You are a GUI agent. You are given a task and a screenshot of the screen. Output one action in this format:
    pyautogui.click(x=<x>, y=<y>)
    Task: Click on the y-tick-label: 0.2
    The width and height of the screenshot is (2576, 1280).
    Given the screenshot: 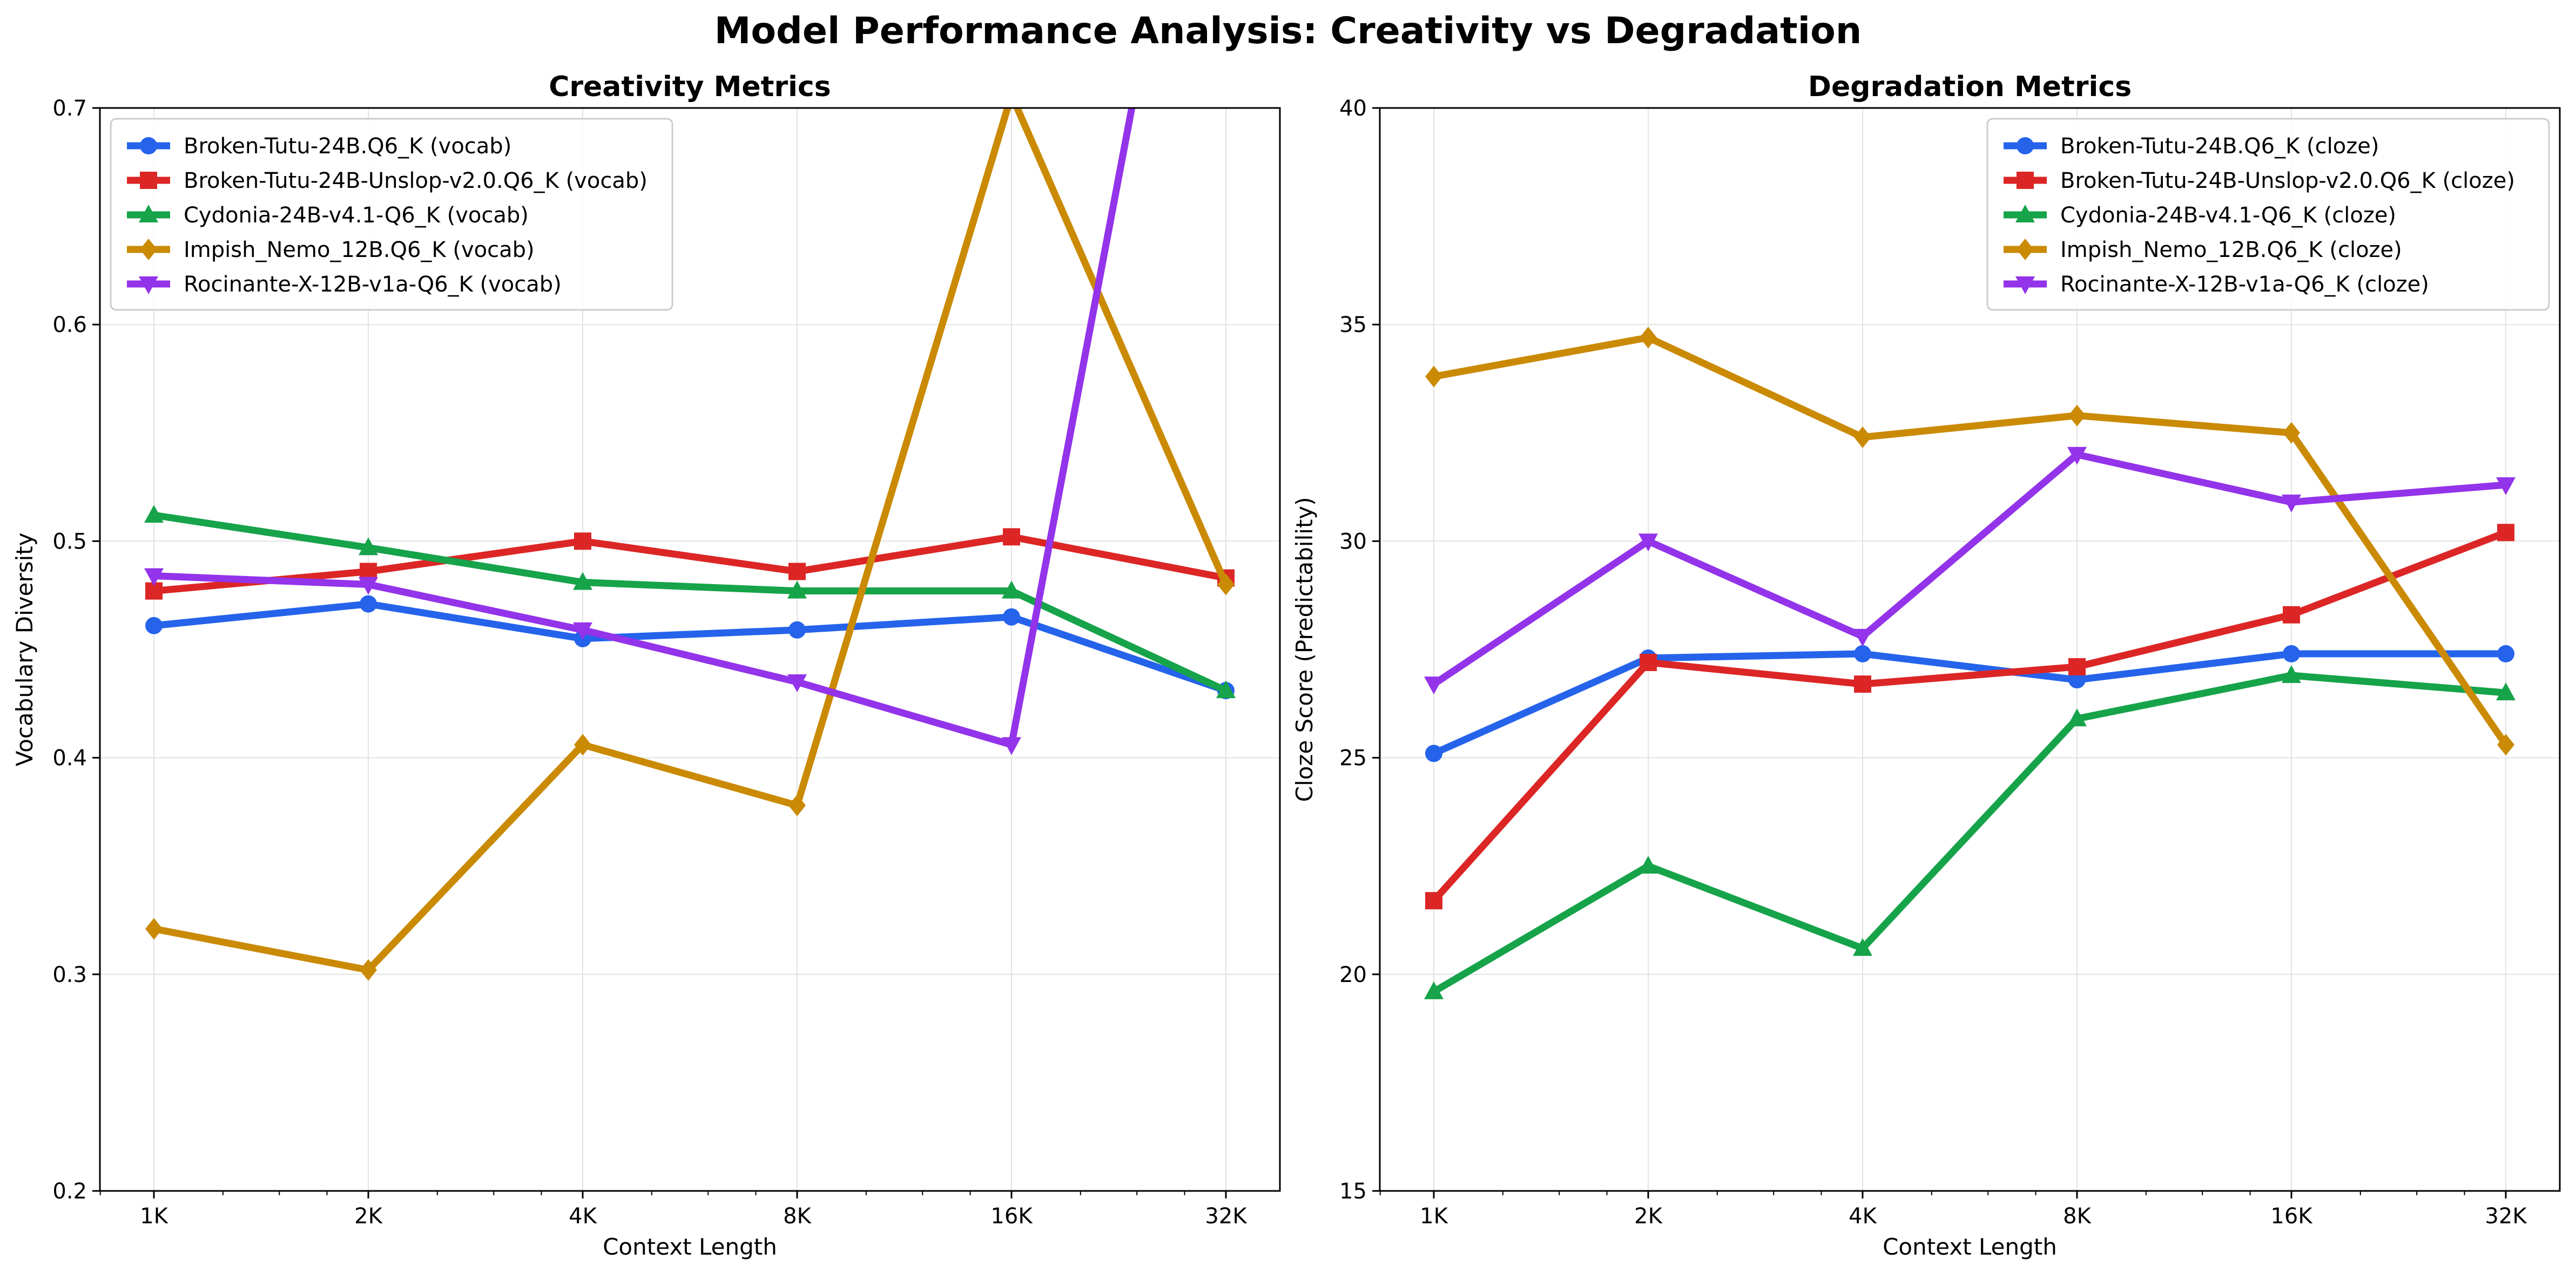 What is the action you would take?
    pyautogui.click(x=69, y=1191)
    